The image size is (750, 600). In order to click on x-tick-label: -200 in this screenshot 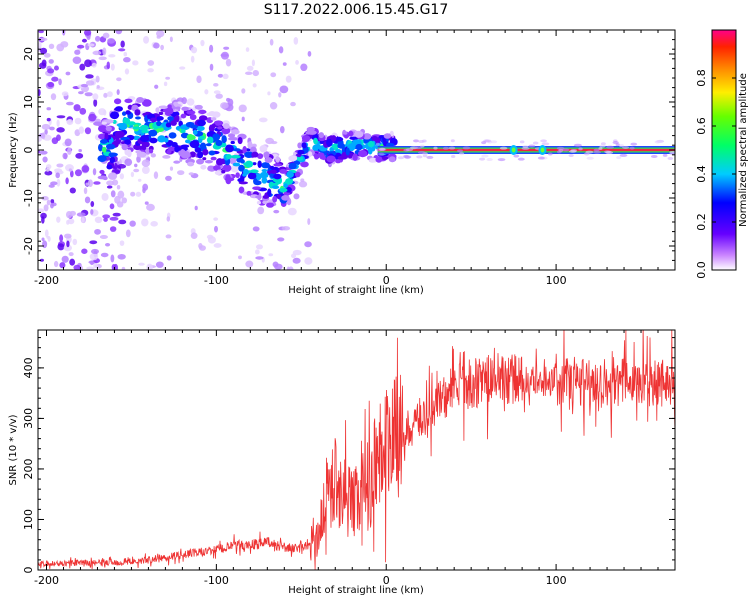, I will do `click(46, 280)`.